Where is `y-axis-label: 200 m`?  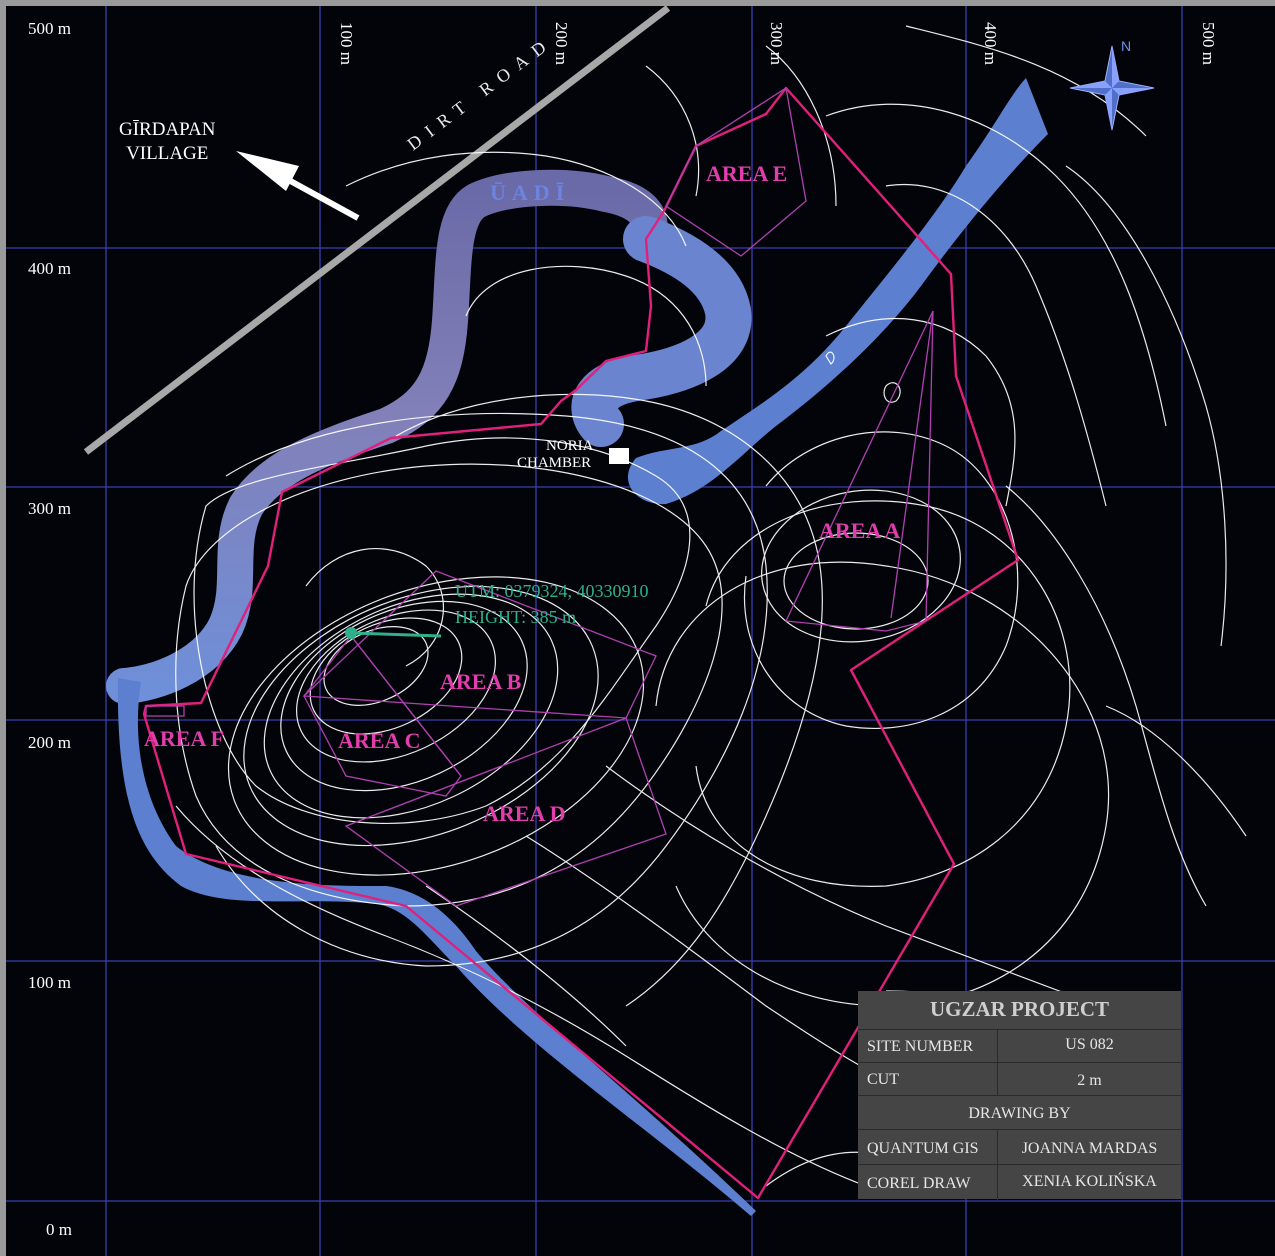
y-axis-label: 200 m is located at coordinates (49, 742).